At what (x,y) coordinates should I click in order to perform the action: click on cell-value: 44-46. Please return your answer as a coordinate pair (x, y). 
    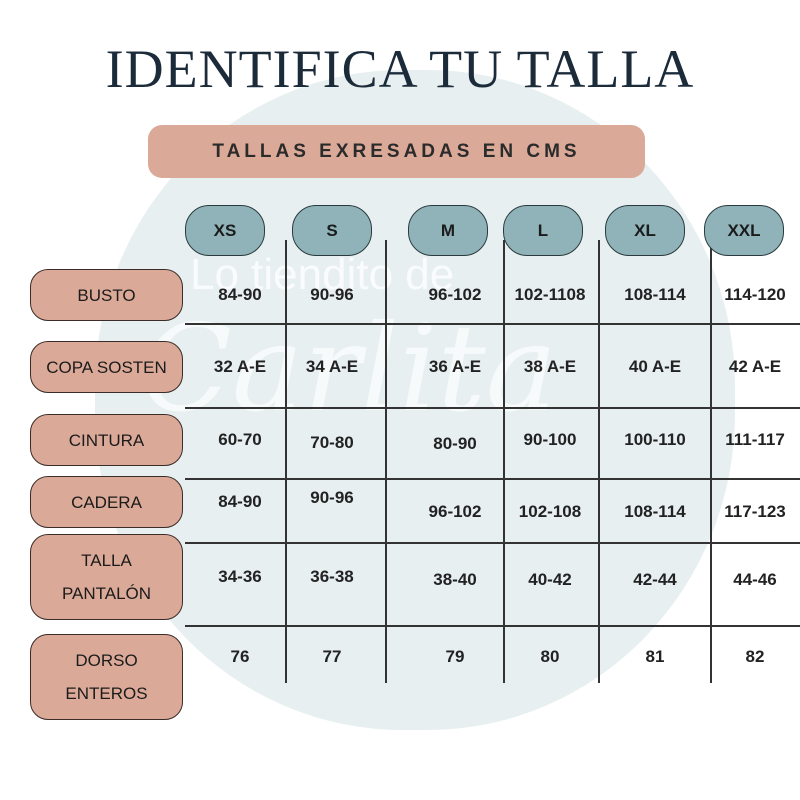
    Looking at the image, I should click on (755, 579).